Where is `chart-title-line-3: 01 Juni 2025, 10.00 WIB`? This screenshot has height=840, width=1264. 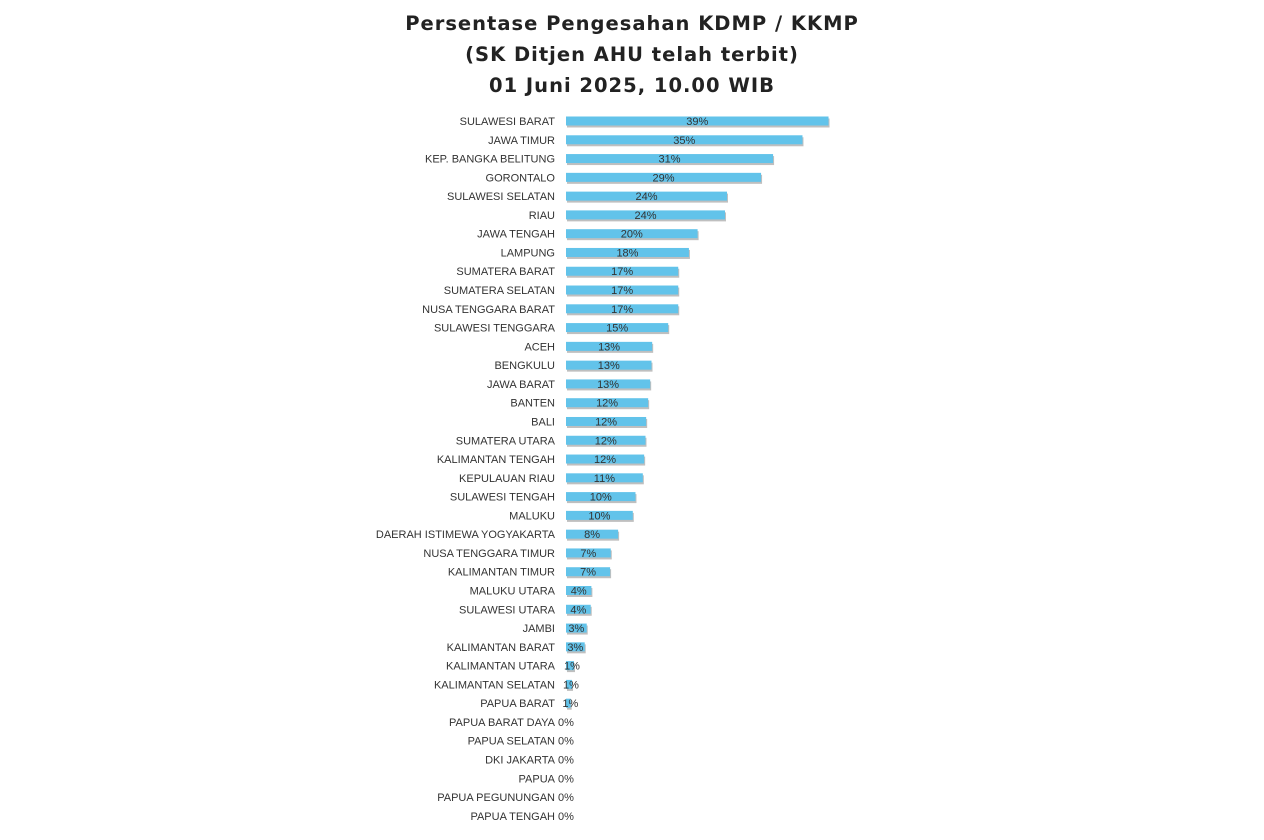 chart-title-line-3: 01 Juni 2025, 10.00 WIB is located at coordinates (632, 85).